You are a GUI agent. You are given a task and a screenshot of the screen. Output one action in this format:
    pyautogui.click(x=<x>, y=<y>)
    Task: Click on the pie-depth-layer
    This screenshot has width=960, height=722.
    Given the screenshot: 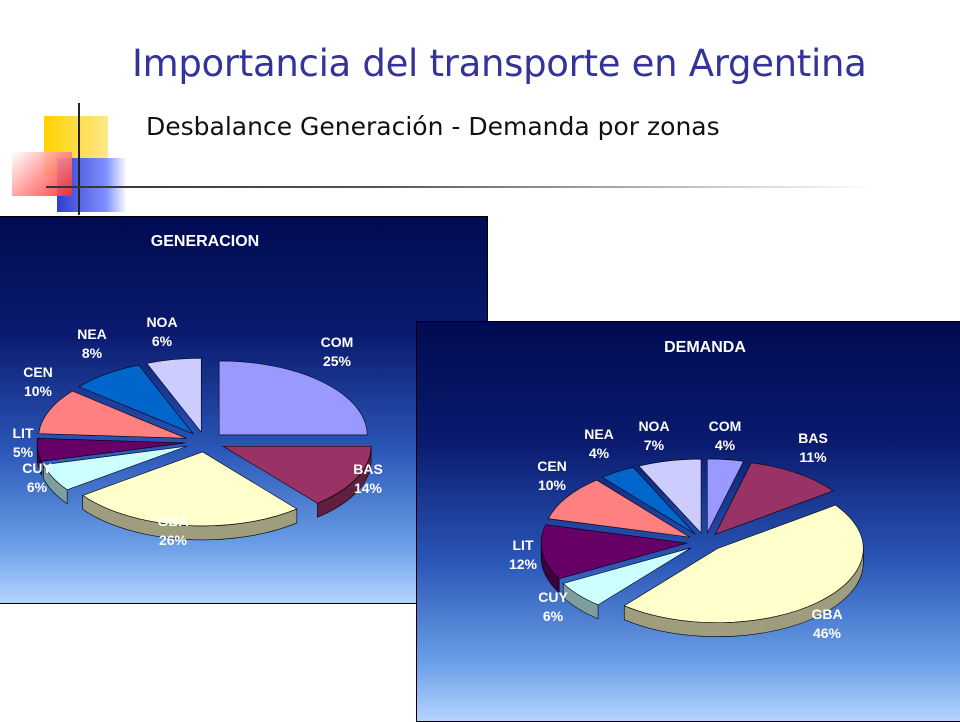 What is the action you would take?
    pyautogui.click(x=702, y=590)
    